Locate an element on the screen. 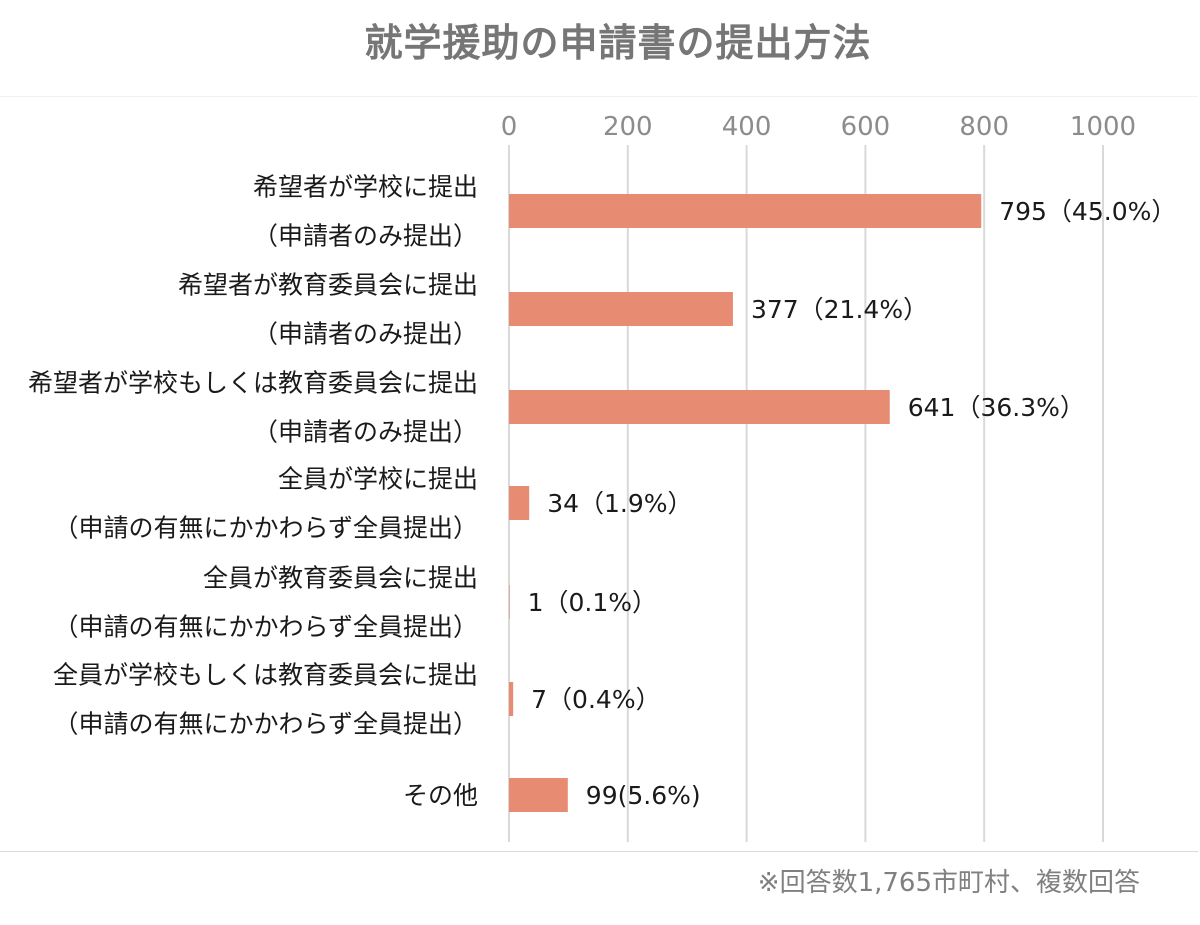 This screenshot has height=925, width=1200. category-label-2-line-0: 希望者が学校もしくは教育委員会に提出 is located at coordinates (253, 382).